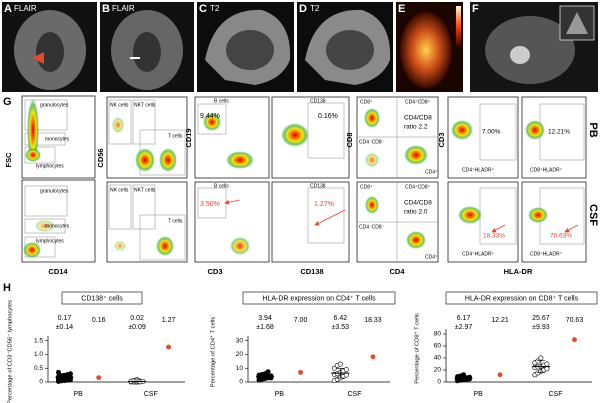  What do you see at coordinates (169, 320) in the screenshot?
I see `patient-label: 1.27` at bounding box center [169, 320].